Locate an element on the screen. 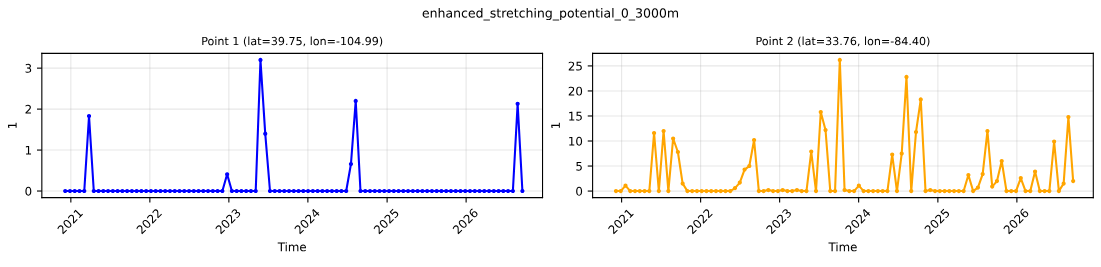 Image resolution: width=1101 pixels, height=267 pixels. y-tick-label: 25 is located at coordinates (575, 66).